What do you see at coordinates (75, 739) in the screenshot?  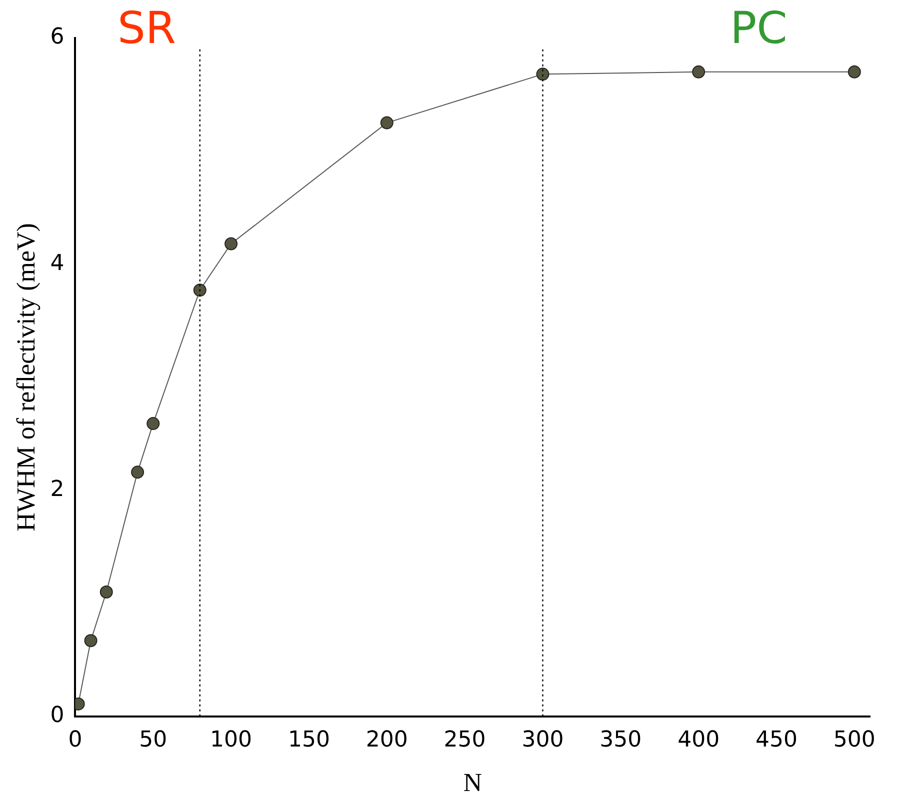 I see `x-tick-label: 0` at bounding box center [75, 739].